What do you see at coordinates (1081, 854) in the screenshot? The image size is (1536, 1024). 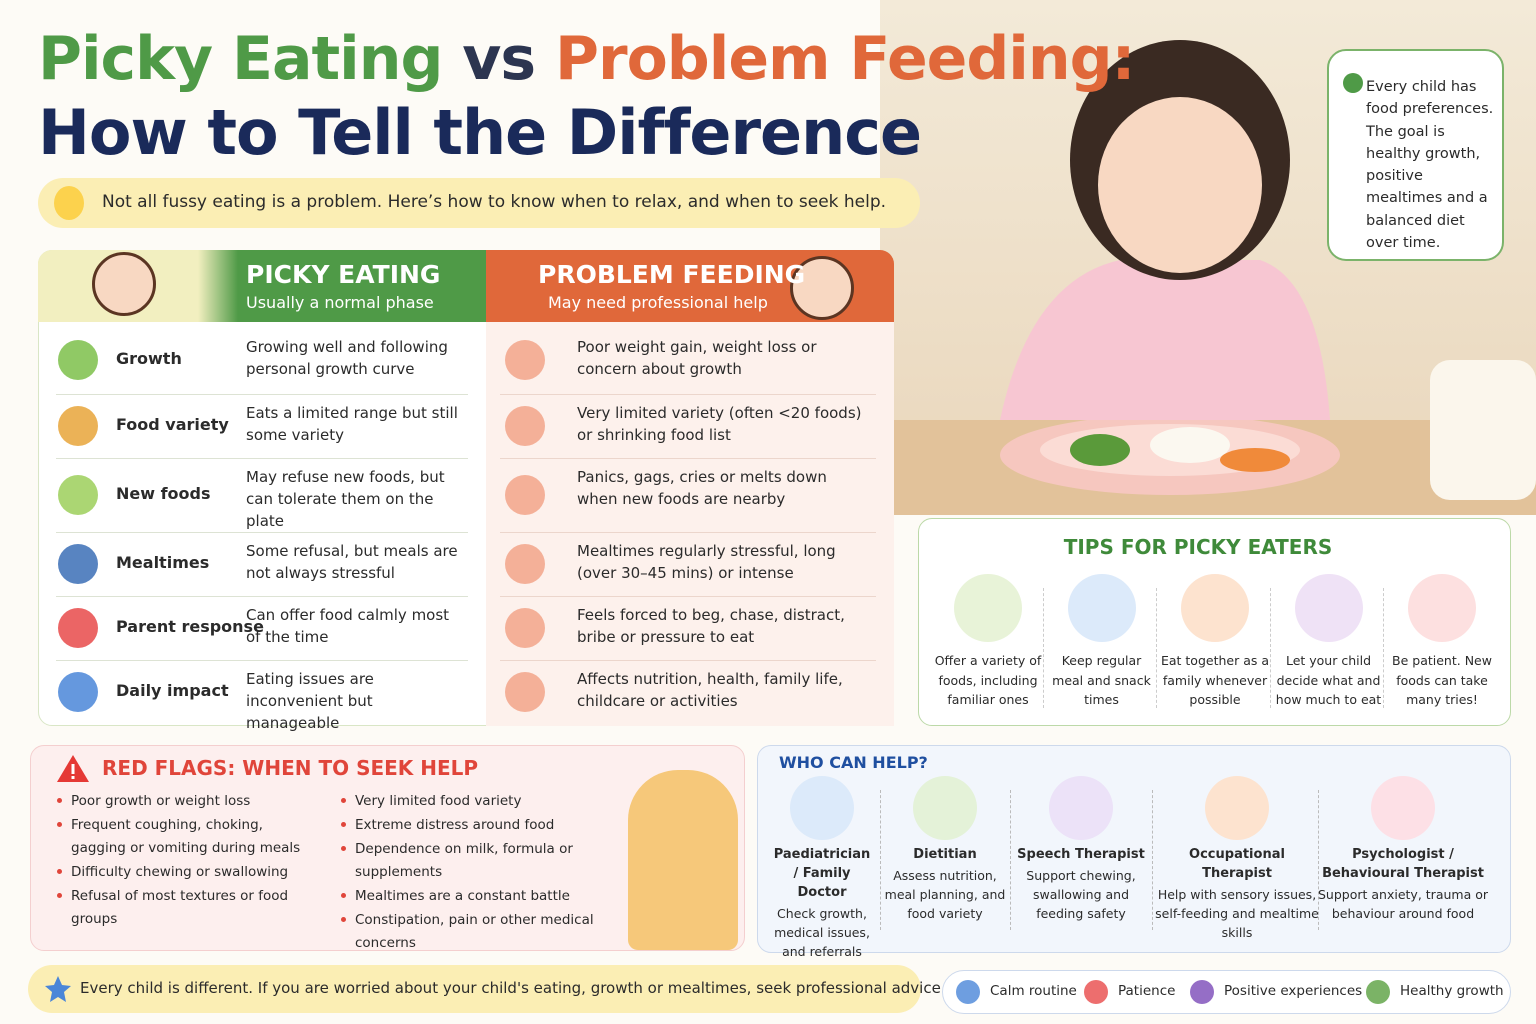 I see `who-role: Speech Therapist` at bounding box center [1081, 854].